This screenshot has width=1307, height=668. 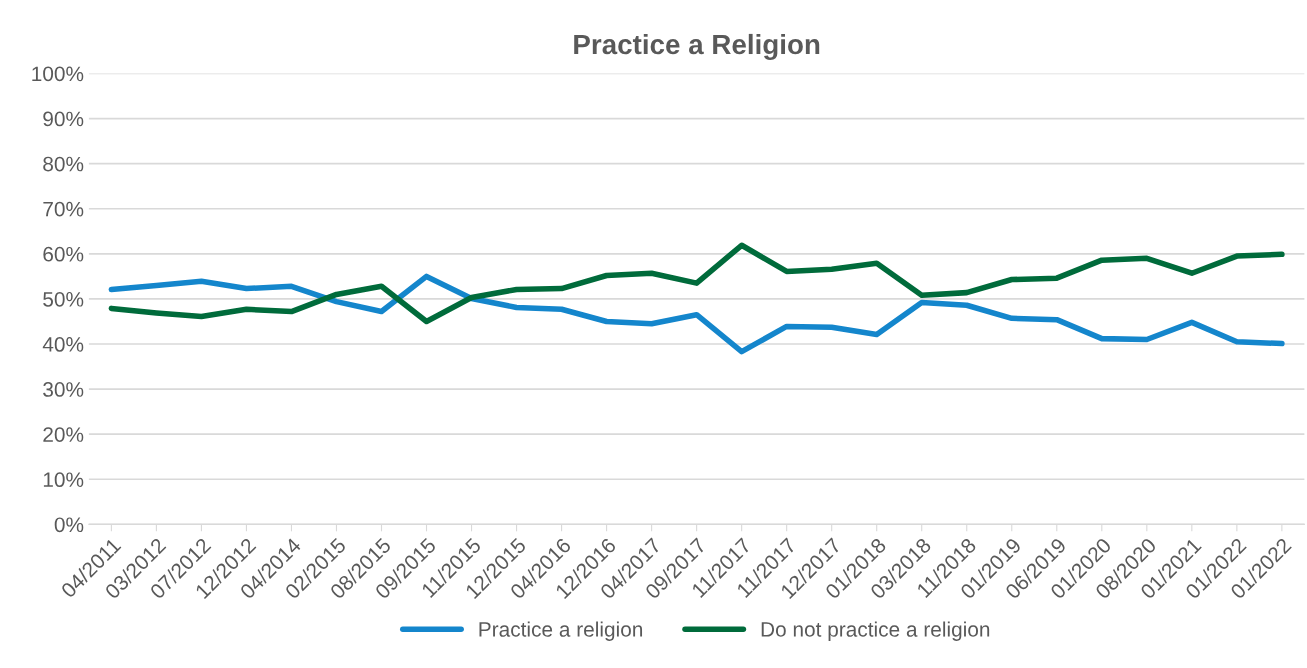 What do you see at coordinates (63, 119) in the screenshot?
I see `y-tick-label: 90%` at bounding box center [63, 119].